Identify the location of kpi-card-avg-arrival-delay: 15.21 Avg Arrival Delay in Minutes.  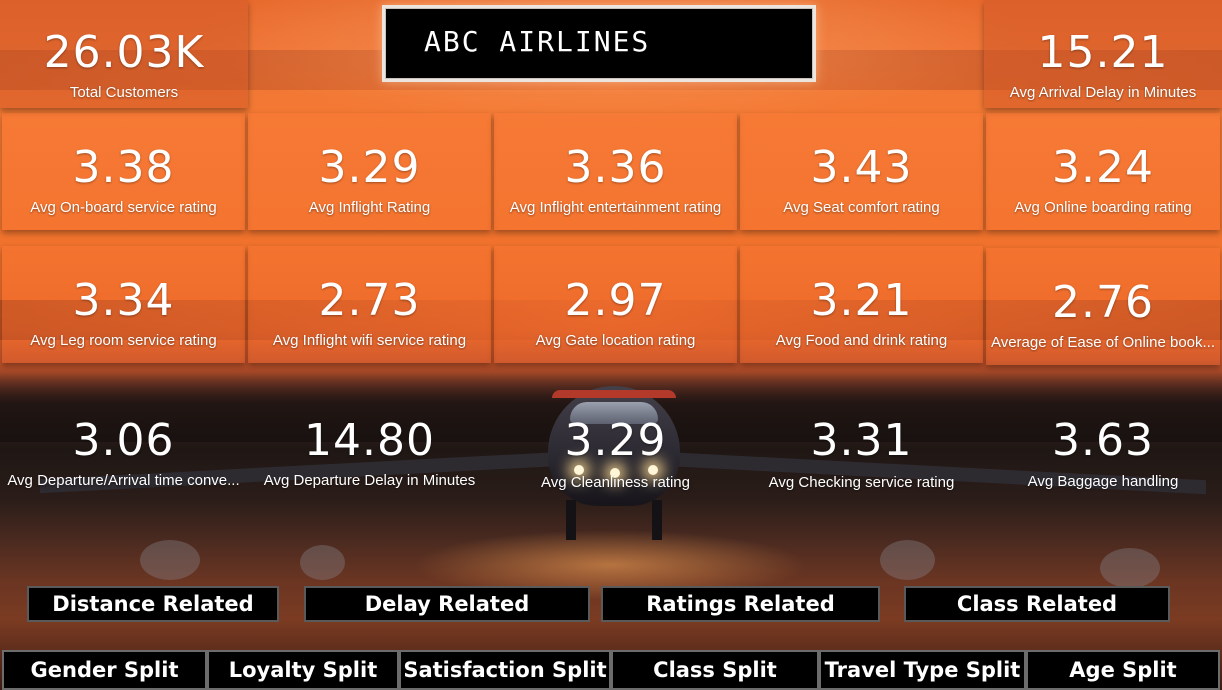
(1103, 54).